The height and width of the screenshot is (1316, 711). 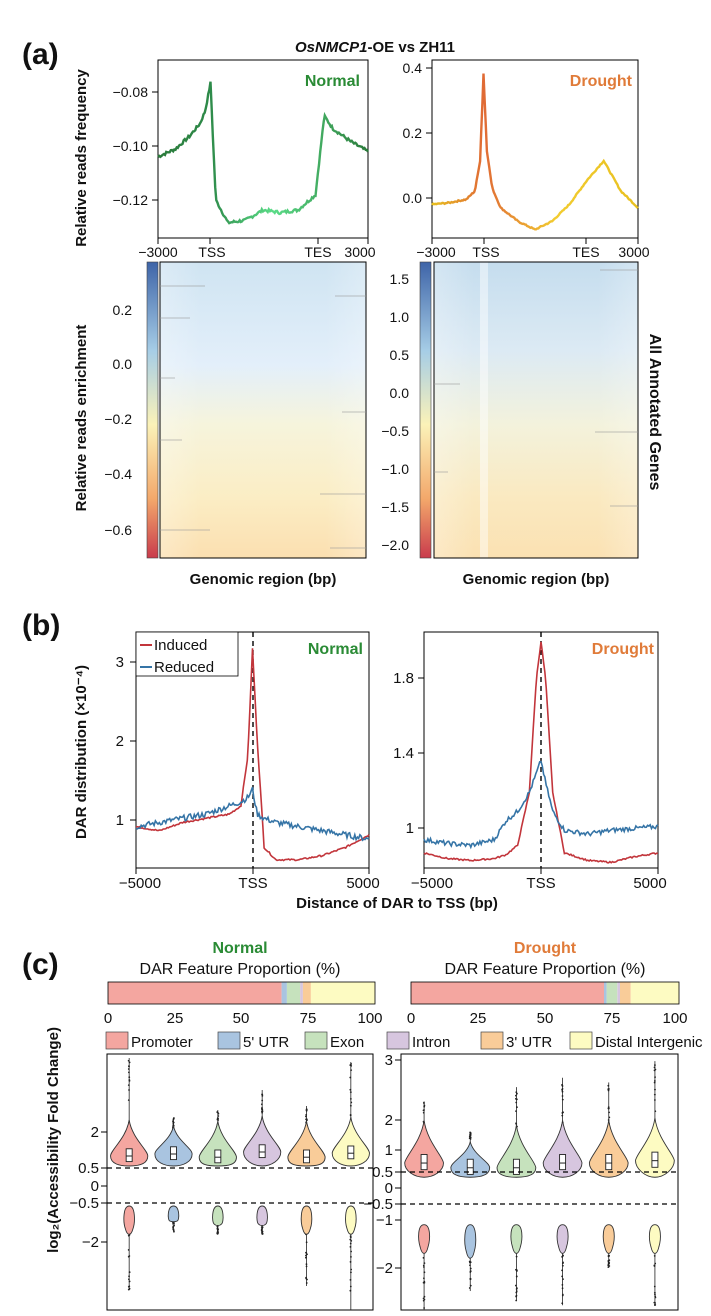 I want to click on panel-a-ylabel-top: Relative reads frequency, so click(x=81, y=158).